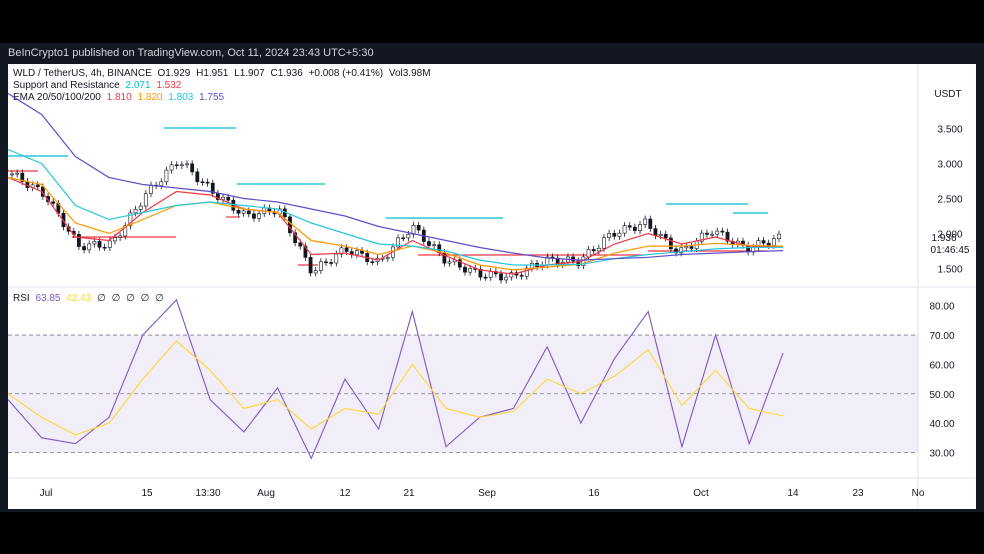 Image resolution: width=984 pixels, height=554 pixels. Describe the element at coordinates (918, 493) in the screenshot. I see `time-tick-11: No` at that location.